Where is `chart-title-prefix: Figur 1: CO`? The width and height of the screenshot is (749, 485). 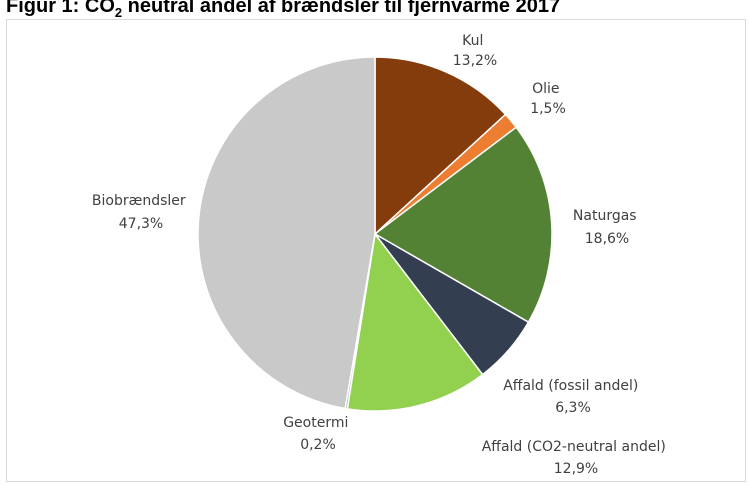 chart-title-prefix: Figur 1: CO is located at coordinates (60, 8).